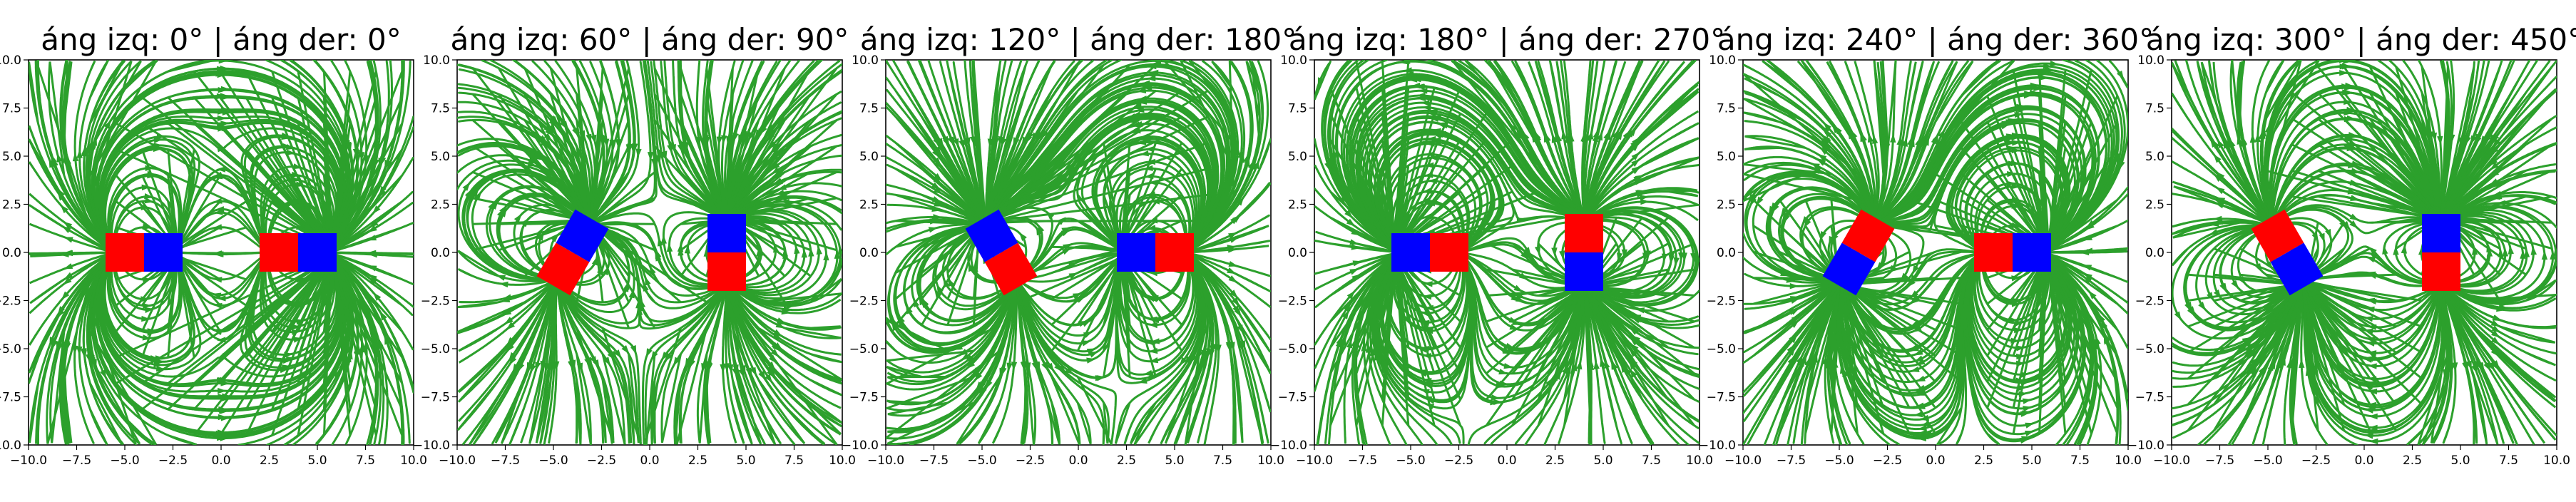 This screenshot has width=2576, height=502. Describe the element at coordinates (1078, 252) in the screenshot. I see `streamlines` at that location.